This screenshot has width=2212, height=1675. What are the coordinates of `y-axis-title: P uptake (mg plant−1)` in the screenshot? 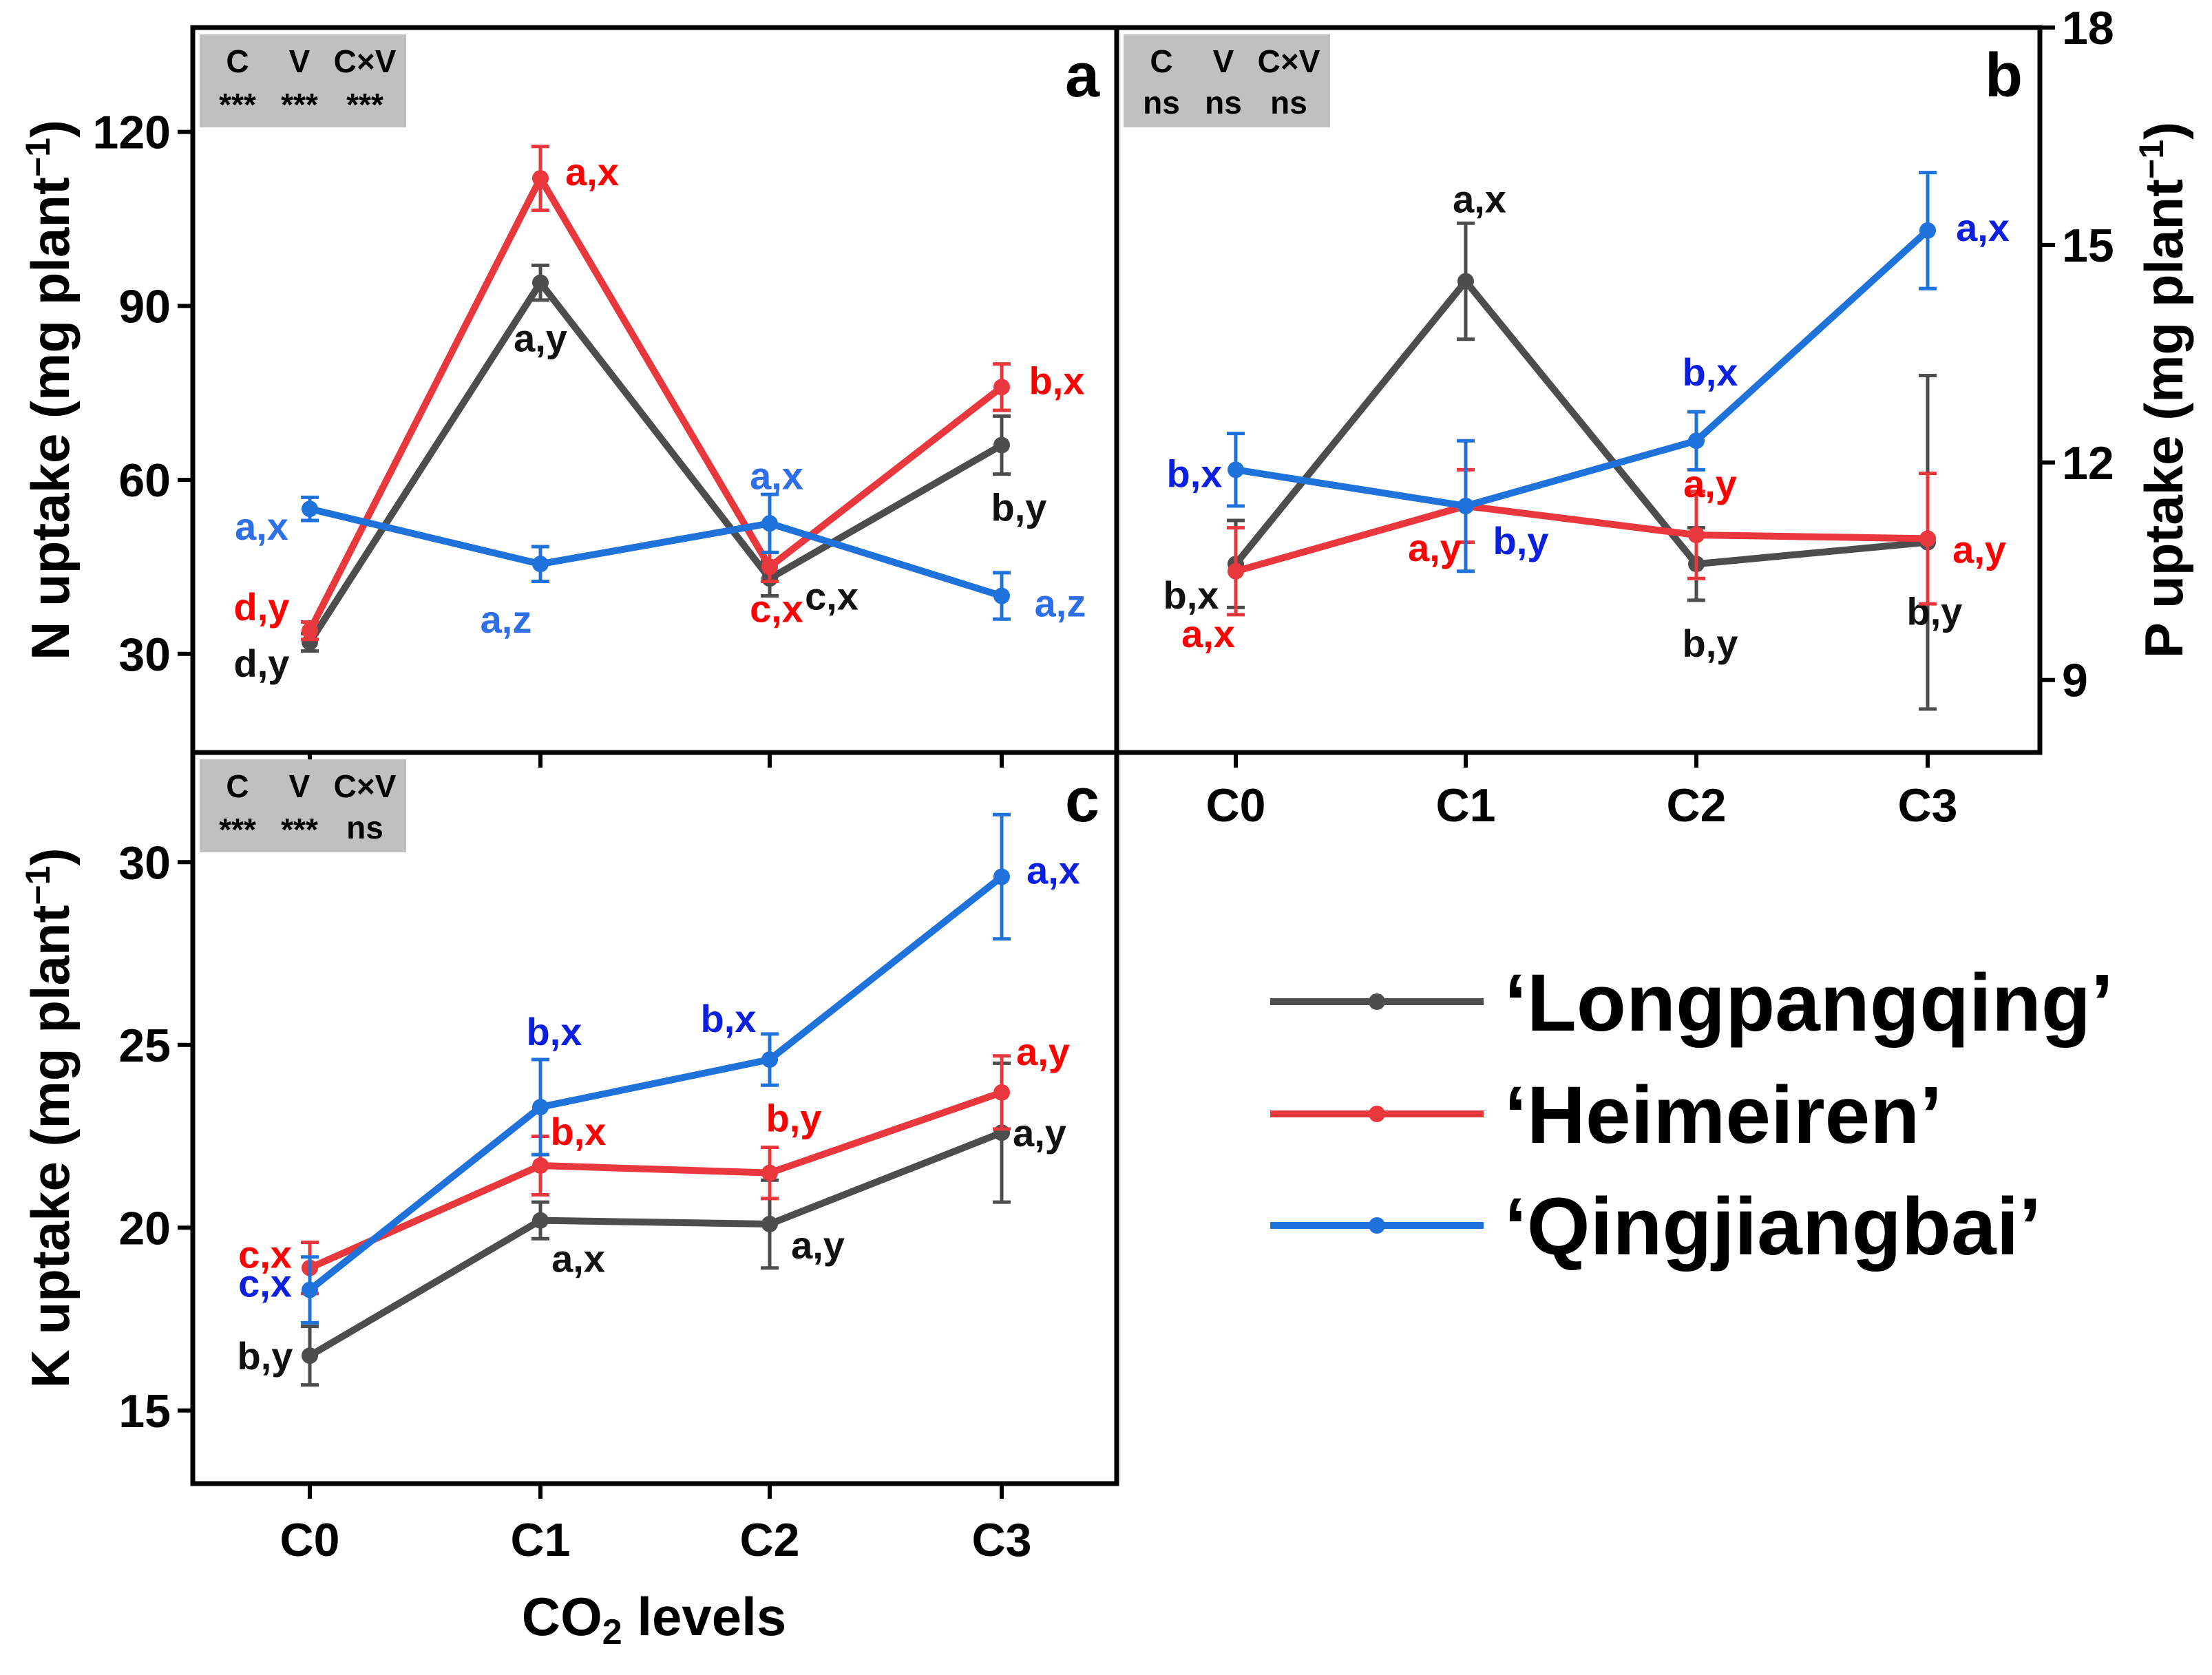 It's located at (2163, 390).